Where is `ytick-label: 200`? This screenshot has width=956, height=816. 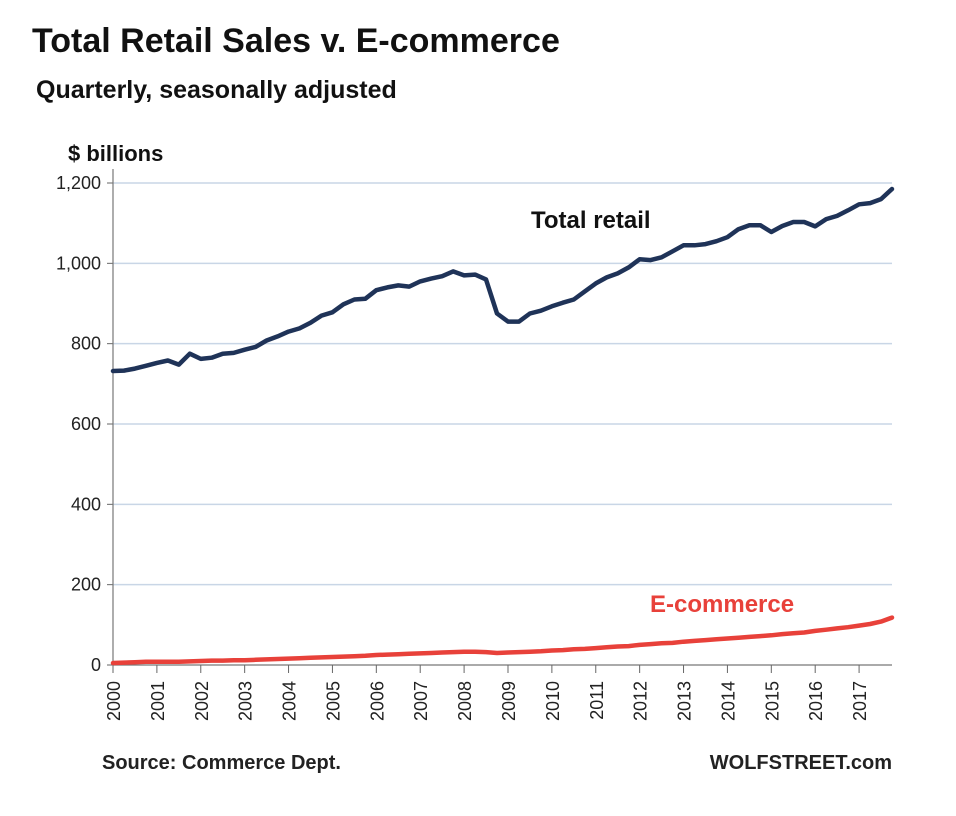 ytick-label: 200 is located at coordinates (86, 585).